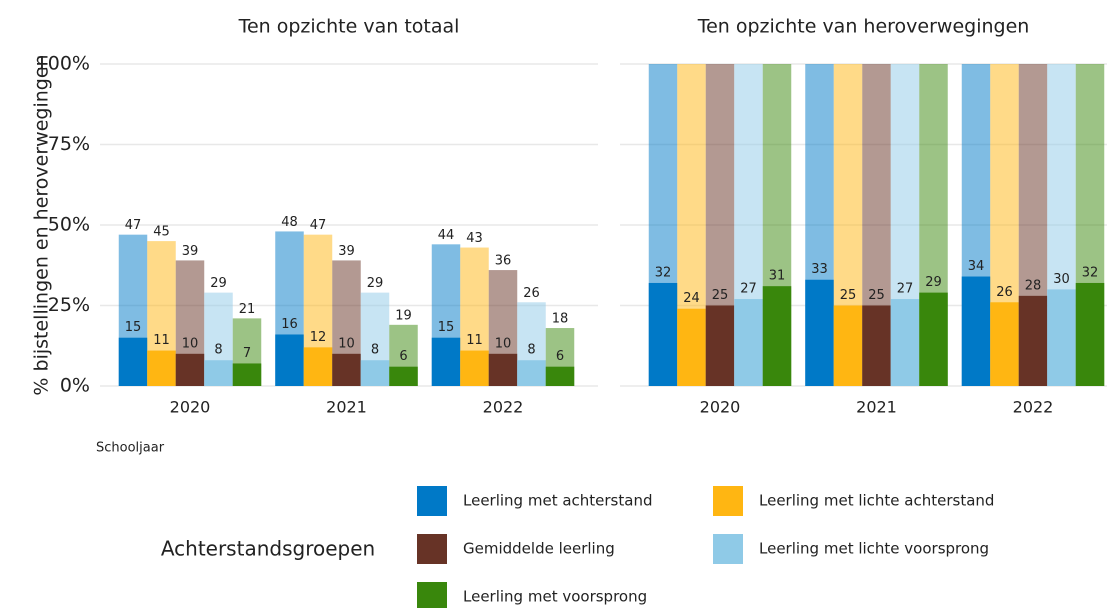 Image resolution: width=1115 pixels, height=608 pixels. What do you see at coordinates (819, 269) in the screenshot?
I see `part-label: 33` at bounding box center [819, 269].